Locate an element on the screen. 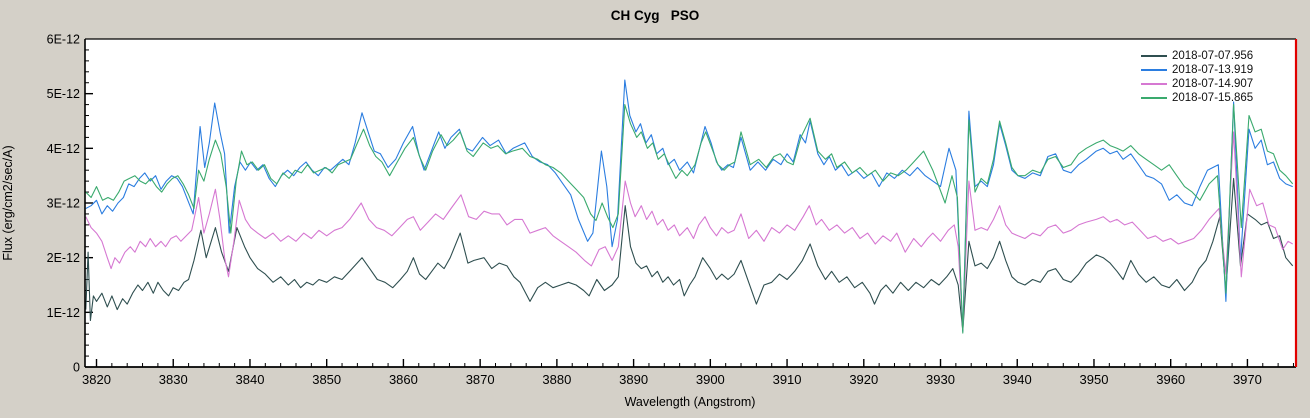  x-tick-label: 3920 is located at coordinates (863, 379).